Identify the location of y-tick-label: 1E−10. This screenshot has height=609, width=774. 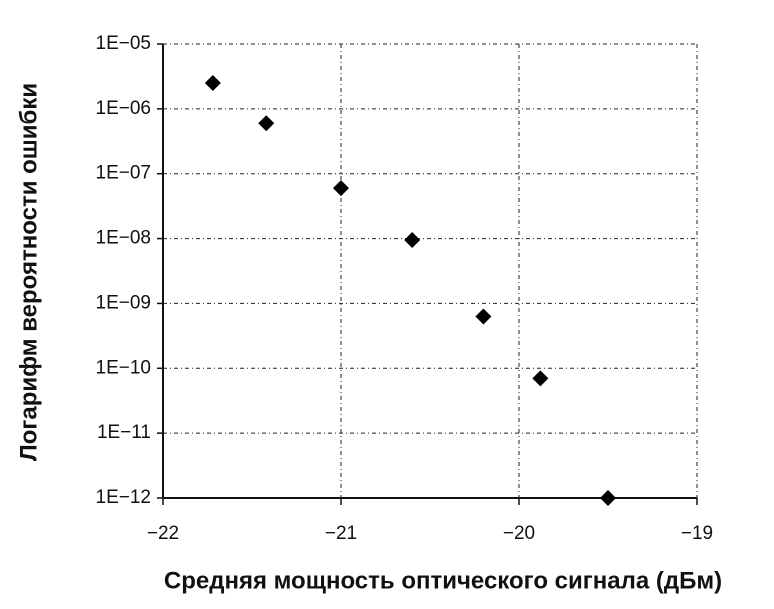
(123, 367).